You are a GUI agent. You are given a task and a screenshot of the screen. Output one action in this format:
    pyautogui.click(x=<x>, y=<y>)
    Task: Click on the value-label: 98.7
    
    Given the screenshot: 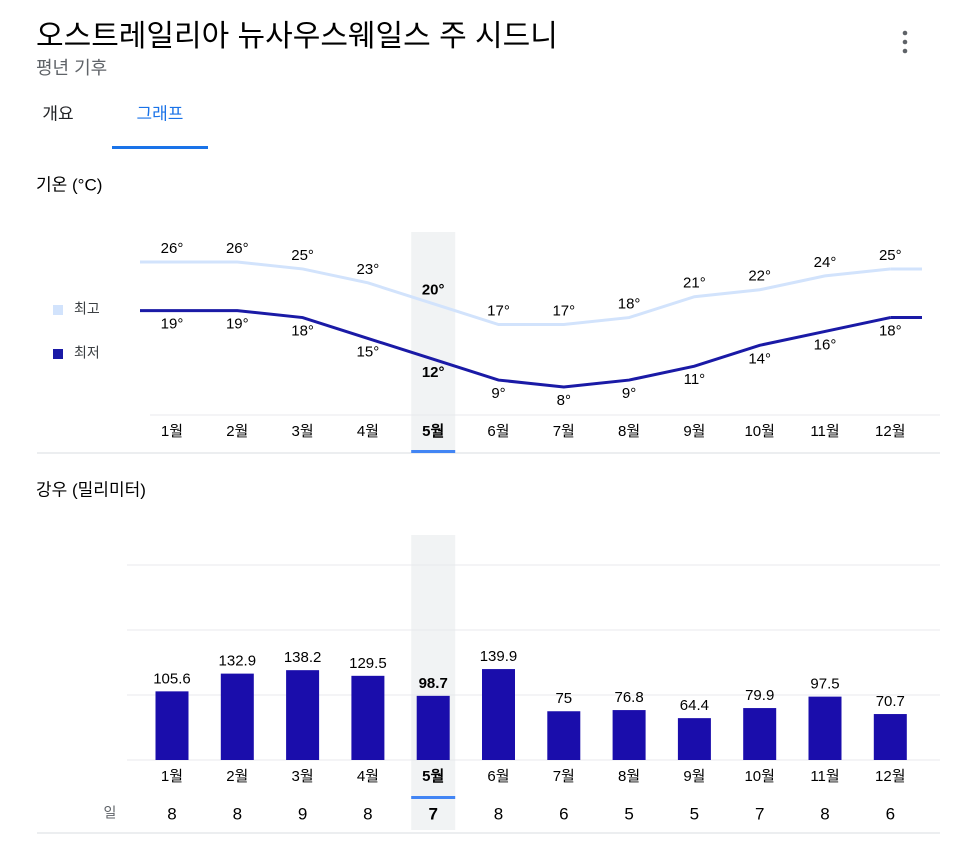 What is the action you would take?
    pyautogui.click(x=433, y=683)
    